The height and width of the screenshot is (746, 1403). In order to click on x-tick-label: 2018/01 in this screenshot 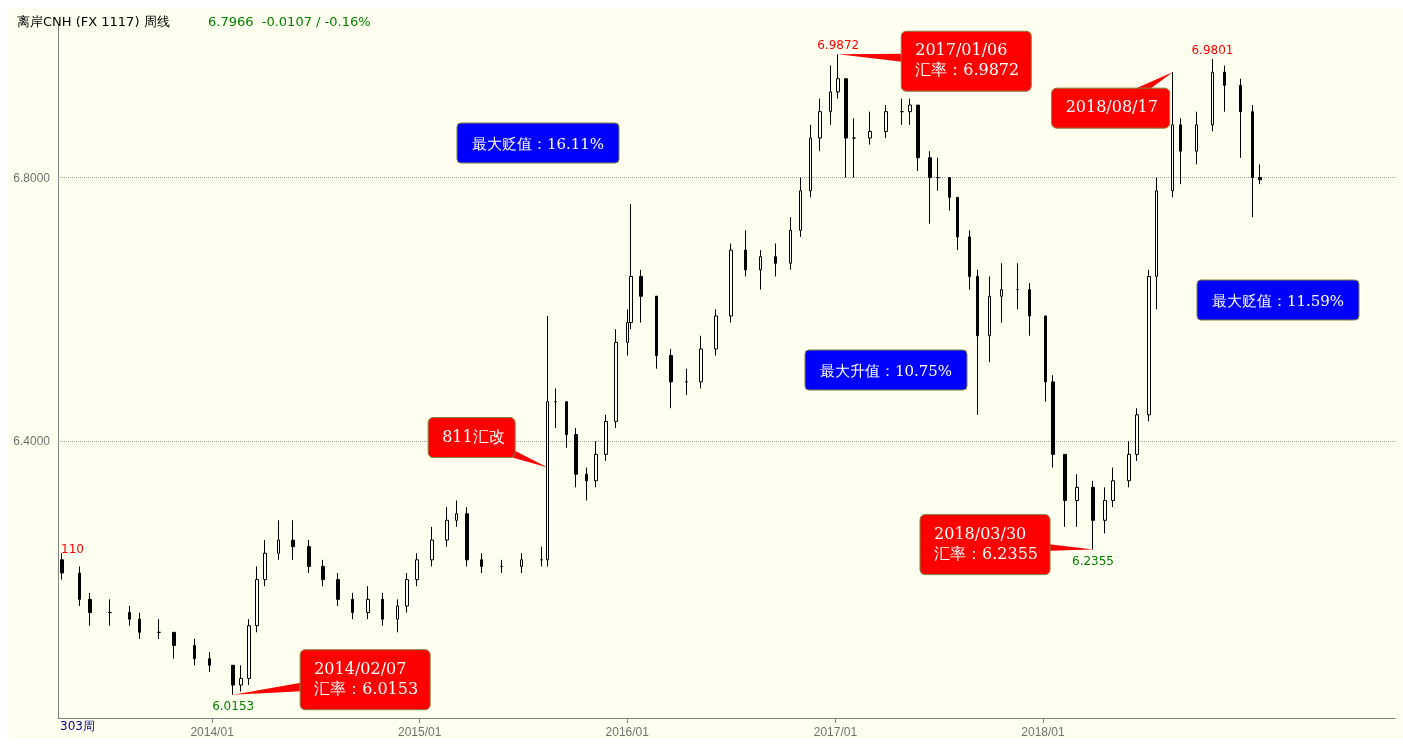, I will do `click(1043, 732)`.